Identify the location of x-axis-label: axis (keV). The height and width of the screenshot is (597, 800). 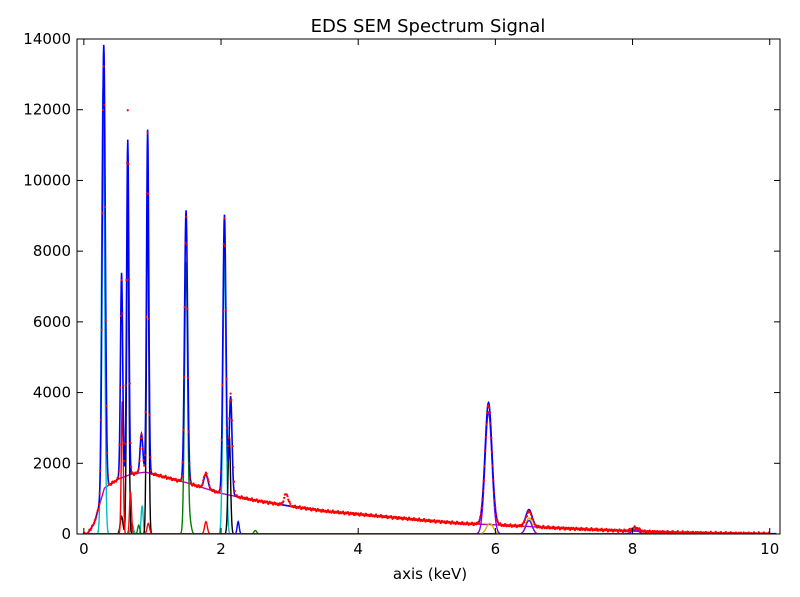
(430, 574).